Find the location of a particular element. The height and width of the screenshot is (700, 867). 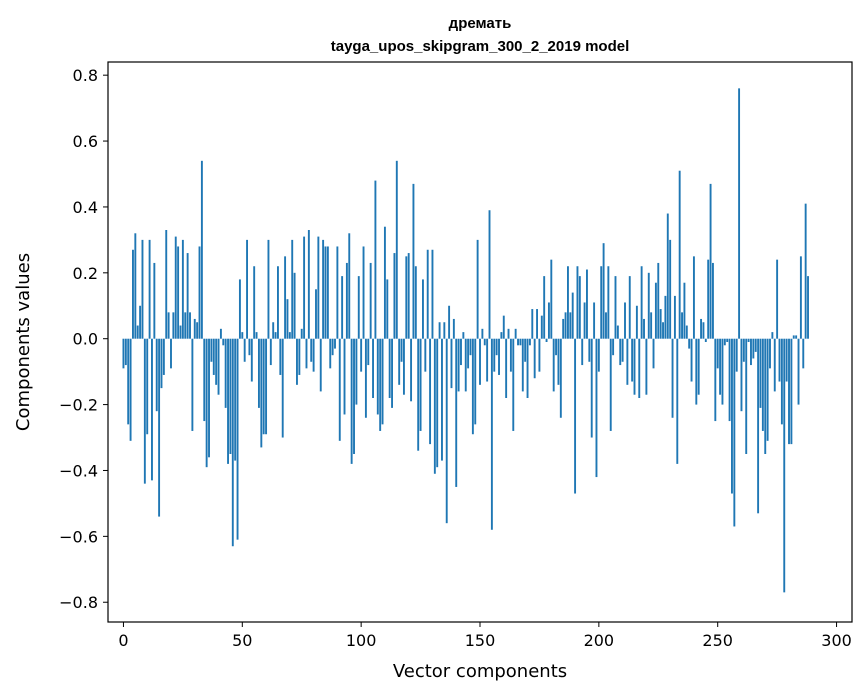

y-axis-ticks: −0.8 −0.6 −0.4 −0.2 0.0 0.2 0.4 0.6 0.8 is located at coordinates (83, 339).